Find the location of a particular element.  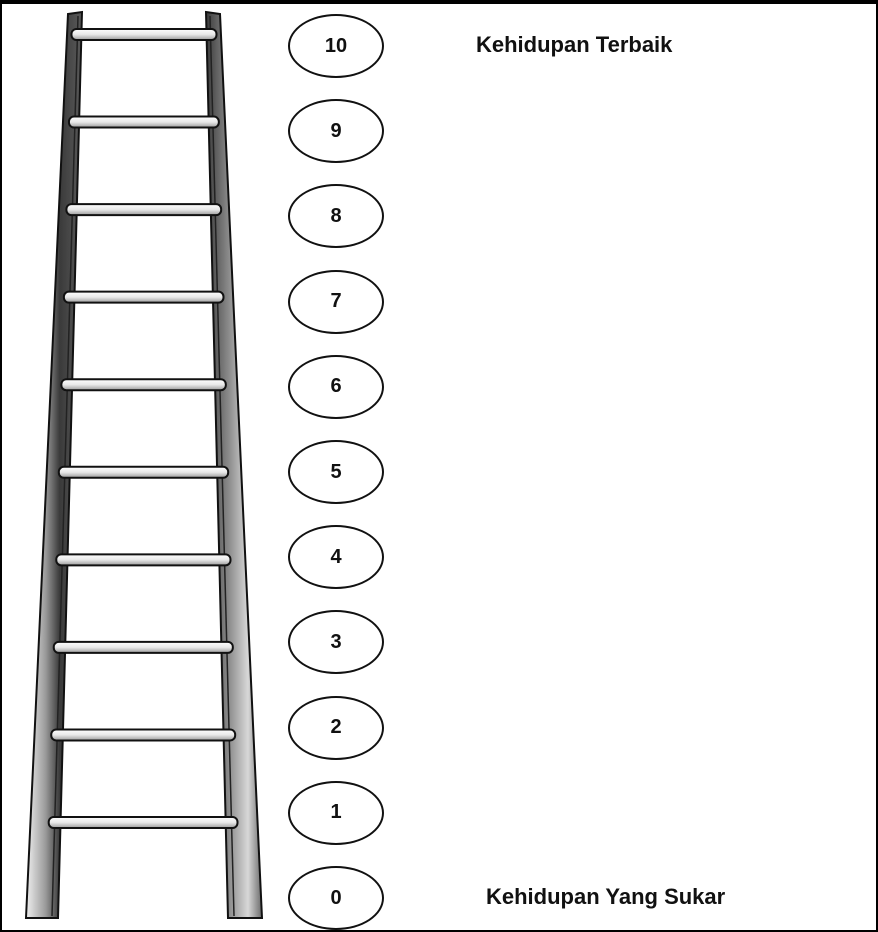

scale-step-4: 4 is located at coordinates (336, 557).